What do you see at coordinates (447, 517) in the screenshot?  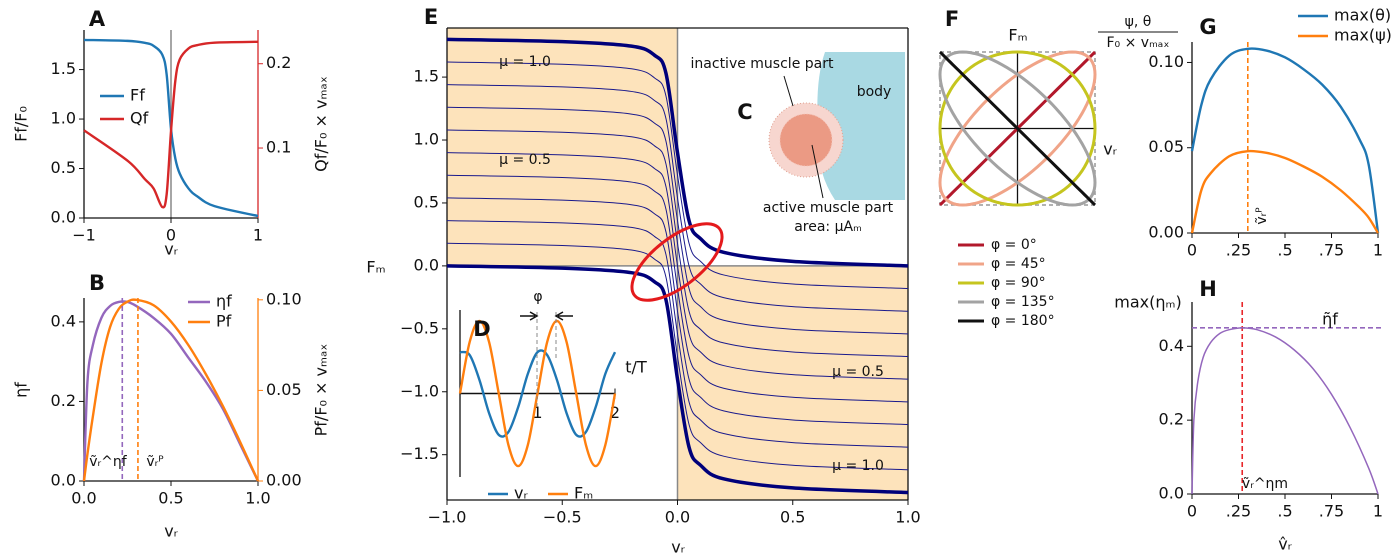 I see `x-tick-label: −1.0` at bounding box center [447, 517].